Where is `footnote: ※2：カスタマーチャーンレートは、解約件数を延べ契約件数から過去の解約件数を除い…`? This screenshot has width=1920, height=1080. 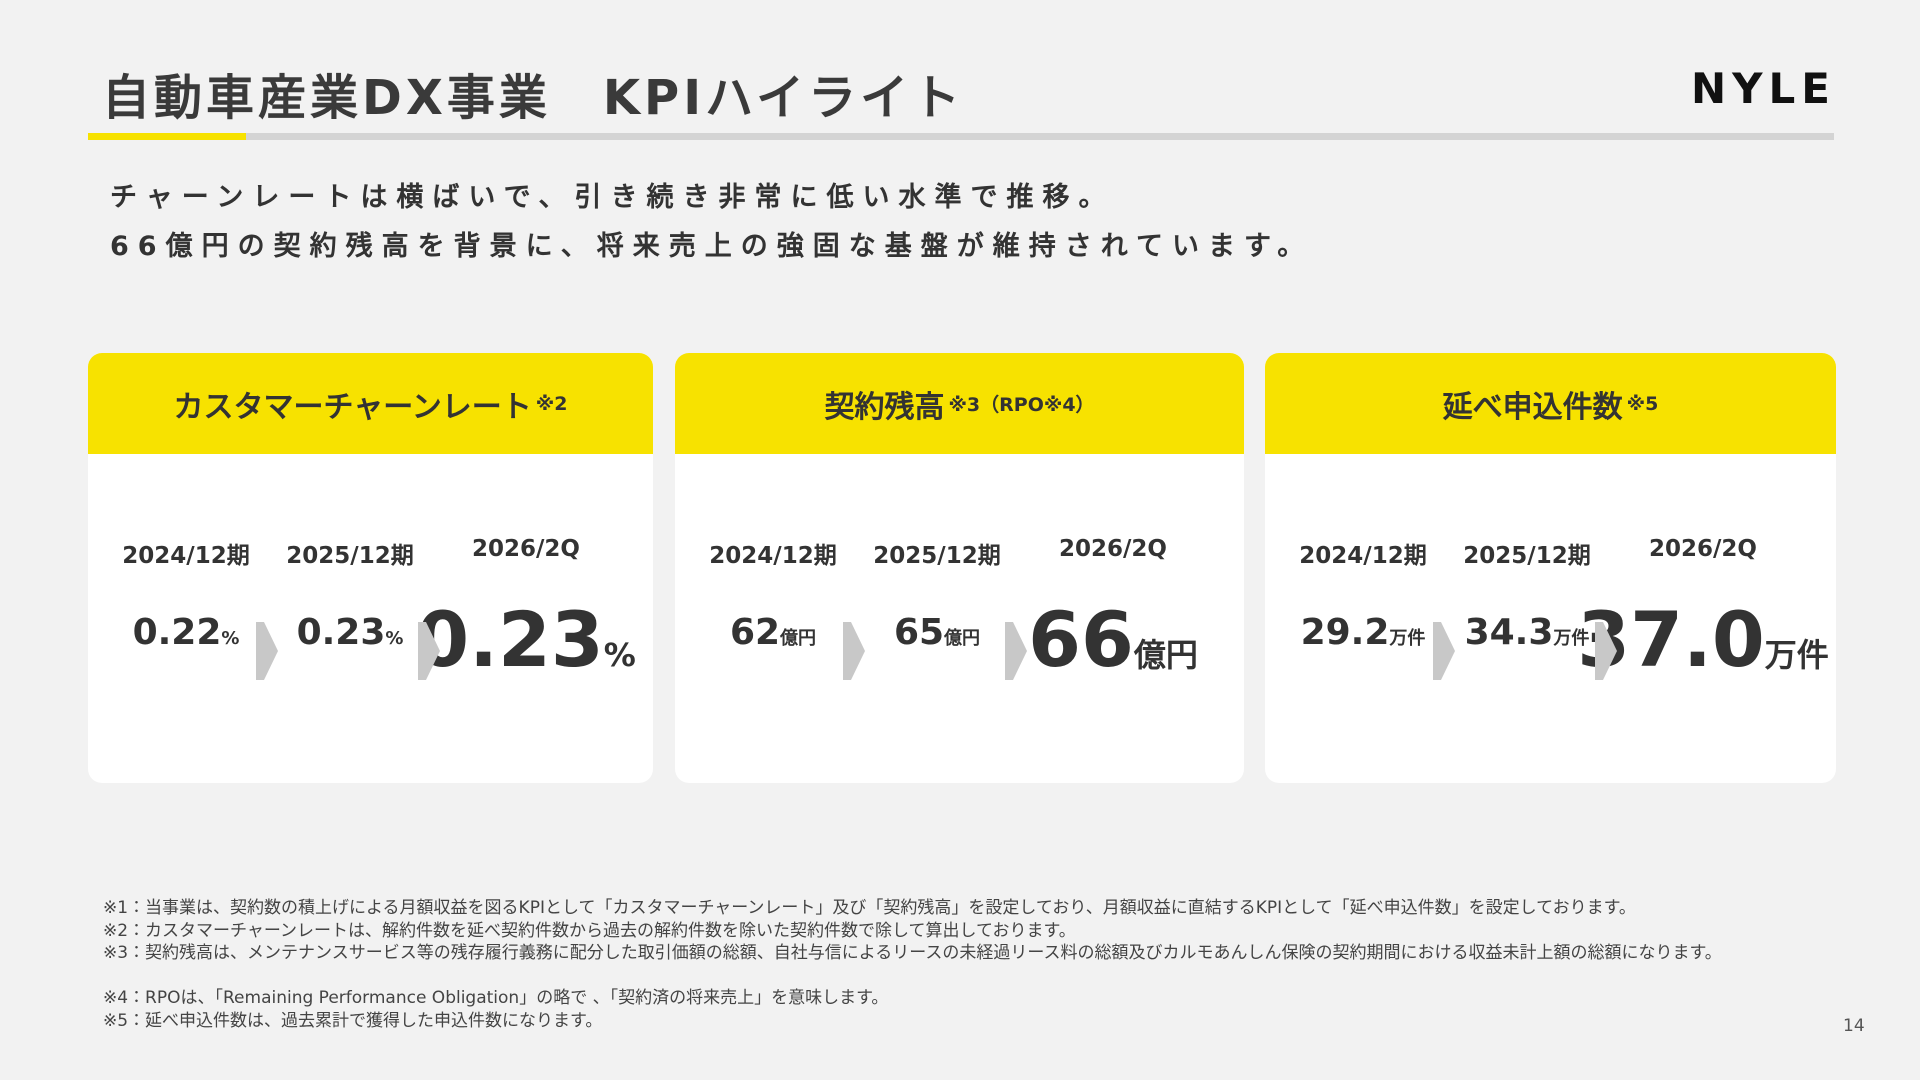
footnote: ※2：カスタマーチャーンレートは、解約件数を延べ契約件数から過去の解約件数を除い… is located at coordinates (589, 930).